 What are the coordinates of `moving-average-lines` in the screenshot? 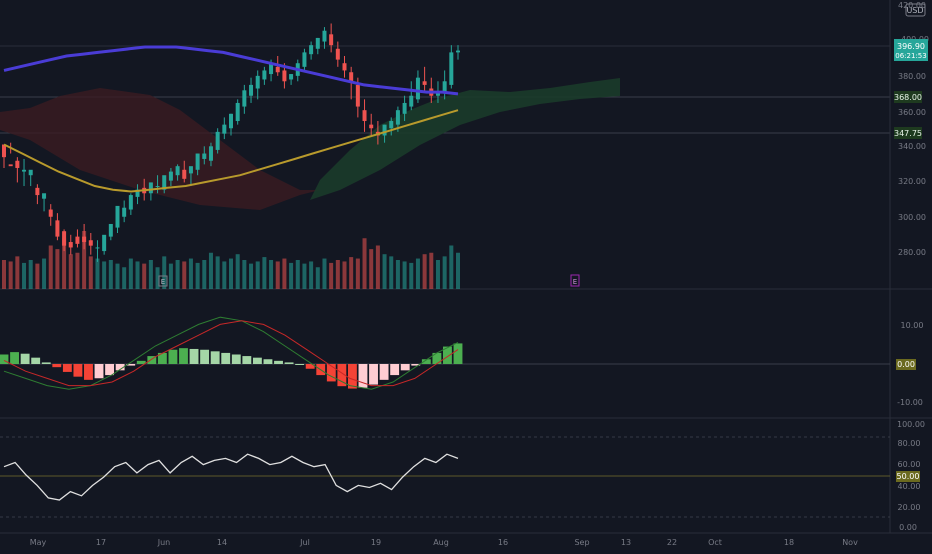 It's located at (231, 119).